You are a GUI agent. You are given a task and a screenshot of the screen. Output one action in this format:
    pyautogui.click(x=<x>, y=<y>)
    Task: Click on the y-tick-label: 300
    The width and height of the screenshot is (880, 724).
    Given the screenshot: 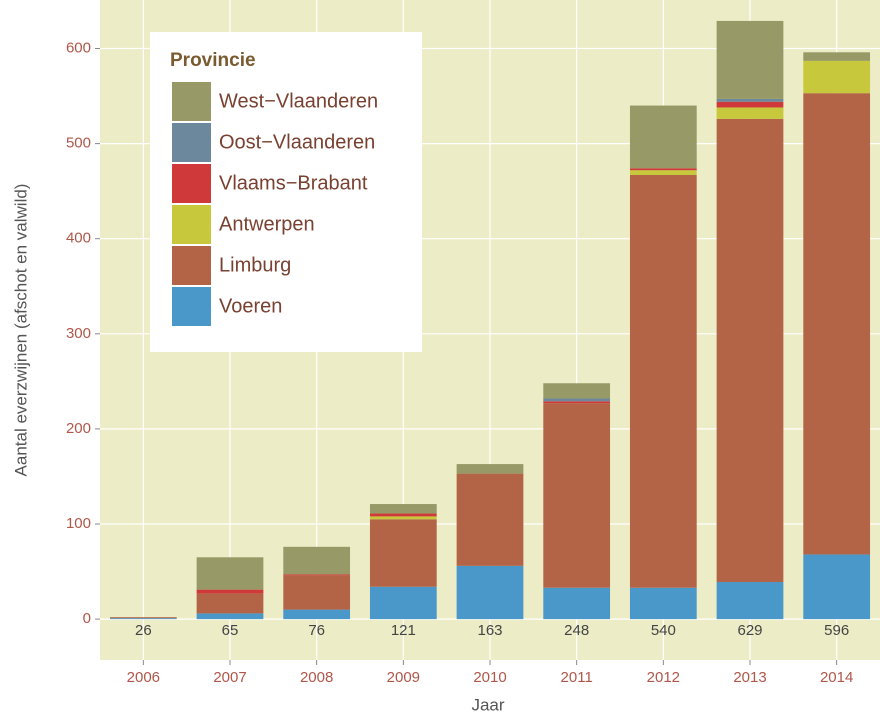 What is the action you would take?
    pyautogui.click(x=78, y=333)
    